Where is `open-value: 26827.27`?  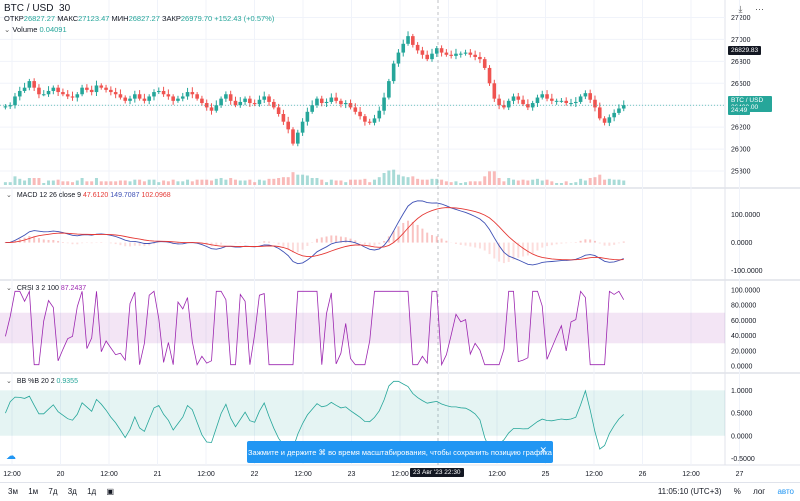 open-value: 26827.27 is located at coordinates (39, 18).